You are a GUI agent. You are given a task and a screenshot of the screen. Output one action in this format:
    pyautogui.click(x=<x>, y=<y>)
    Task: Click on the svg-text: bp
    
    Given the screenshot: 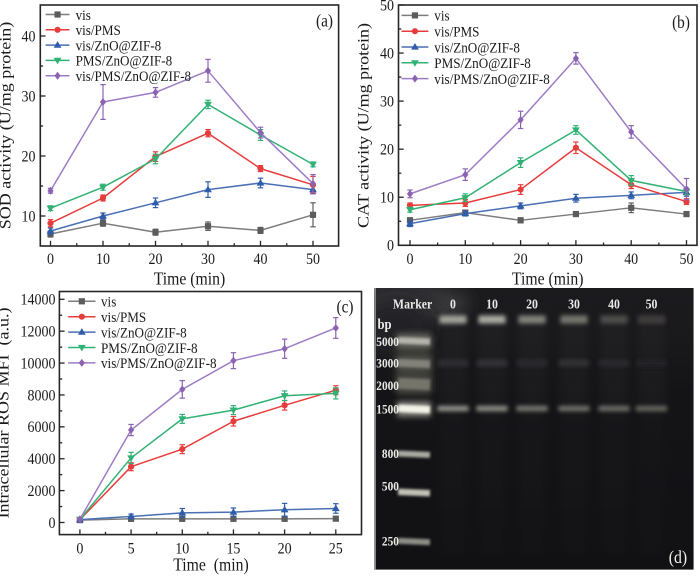 What is the action you would take?
    pyautogui.click(x=385, y=324)
    